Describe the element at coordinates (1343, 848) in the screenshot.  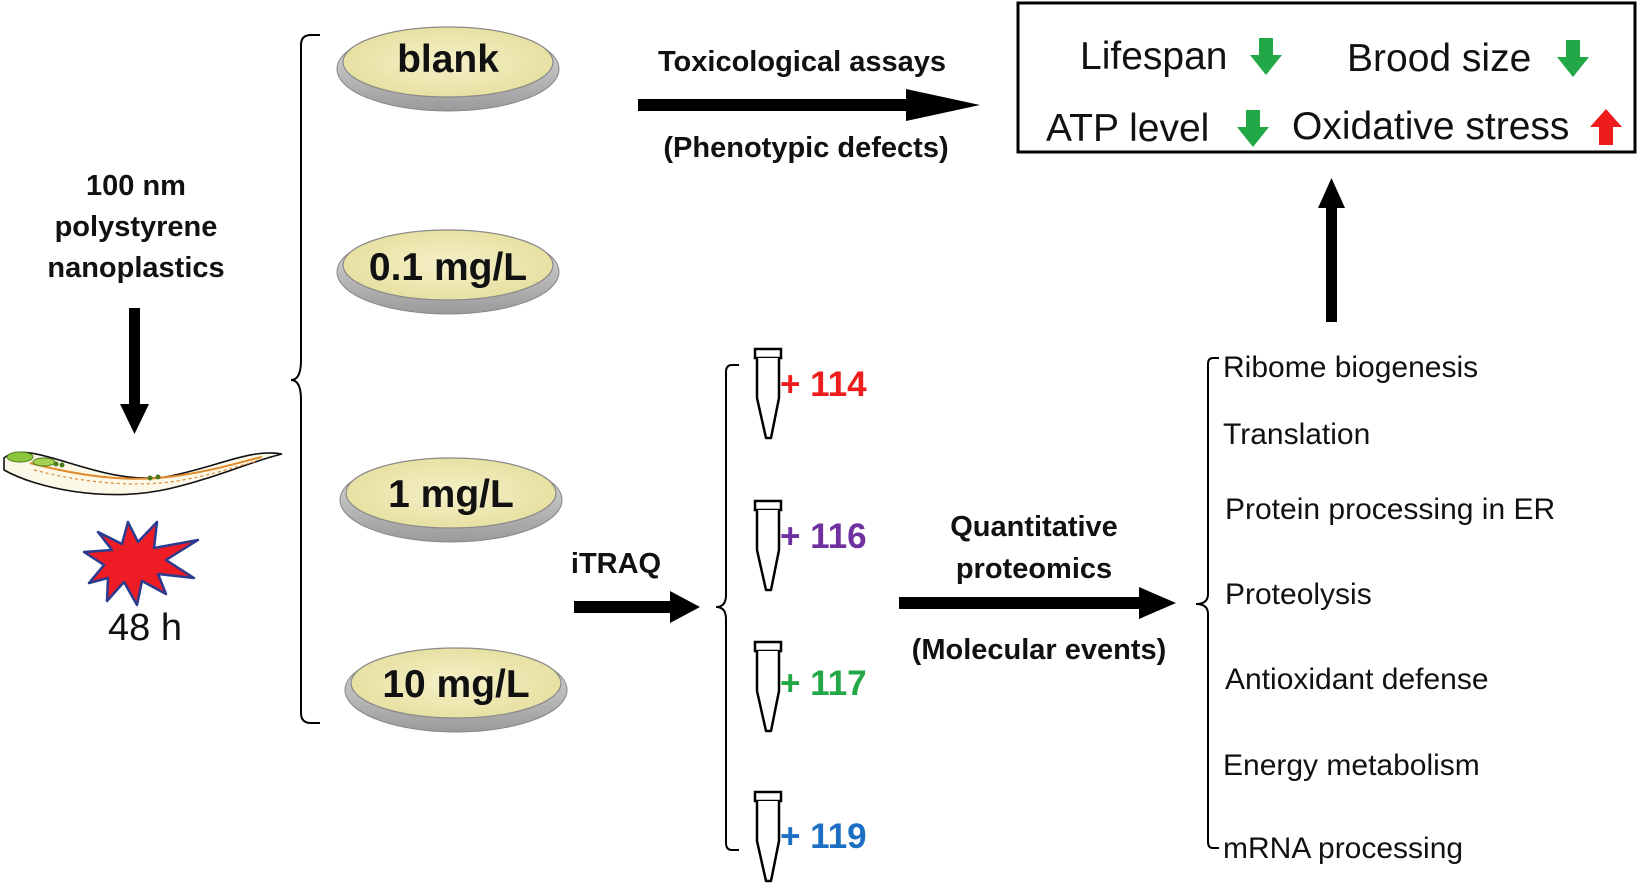
I see `event-mrna-processing: mRNA processing` at that location.